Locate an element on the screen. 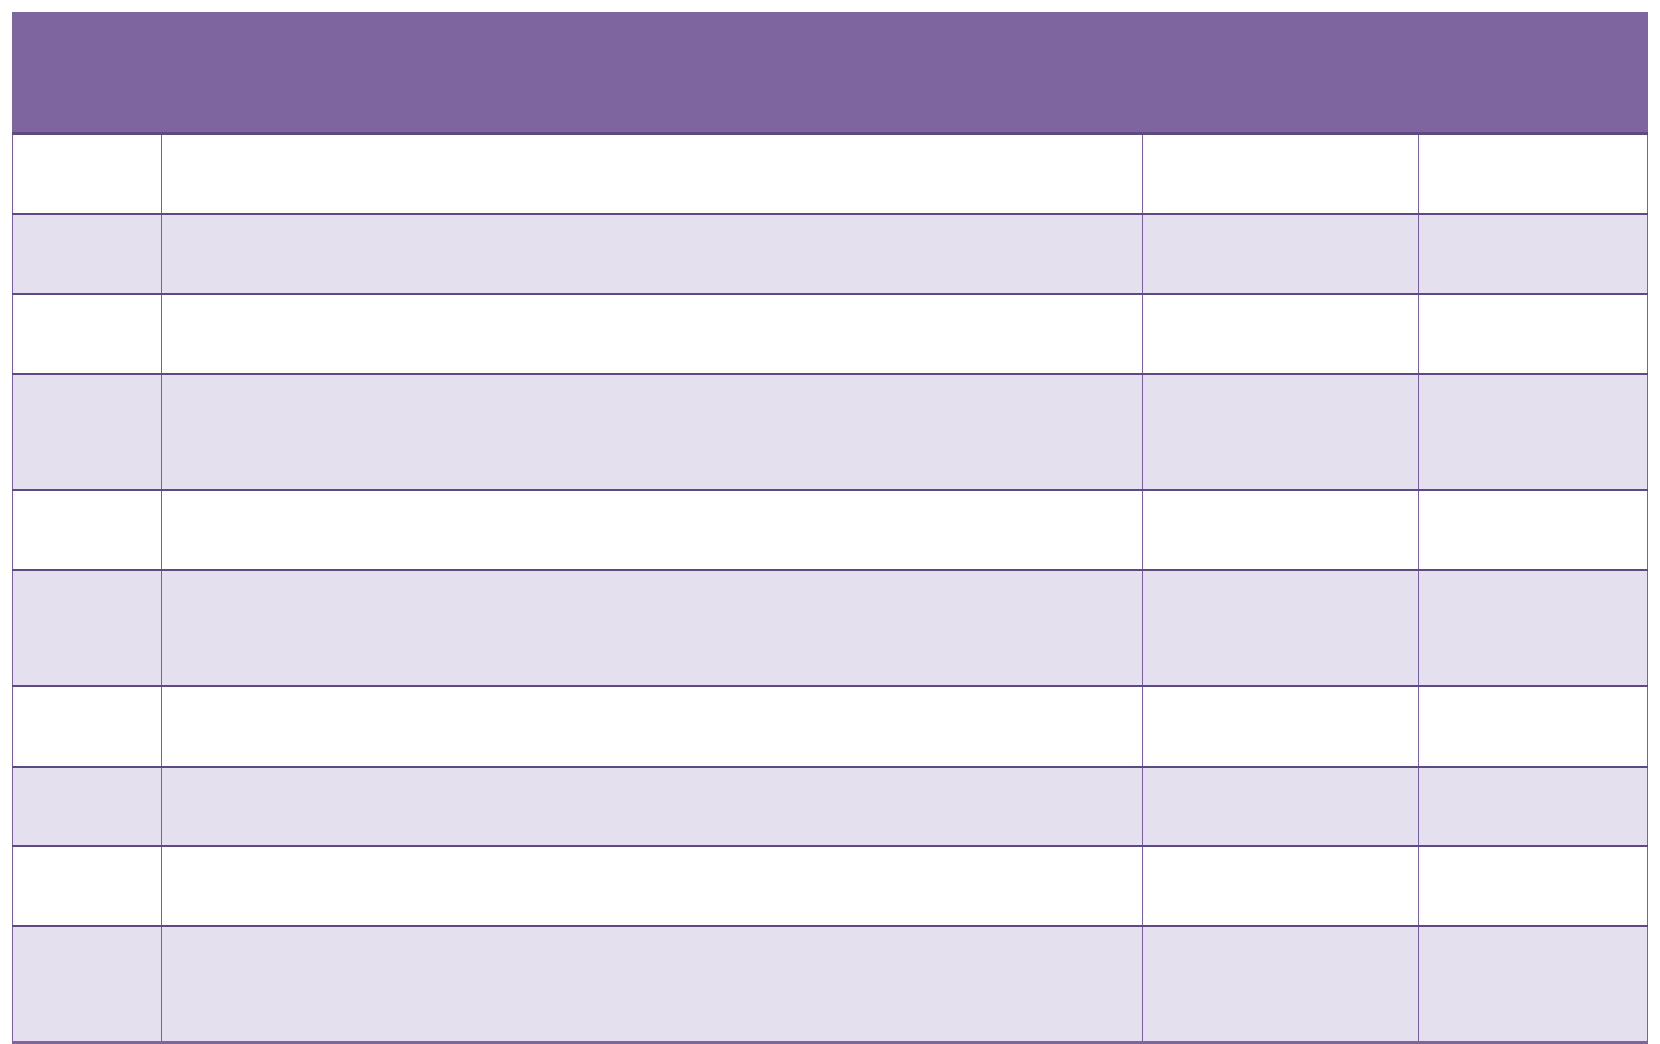 The width and height of the screenshot is (1660, 1044). table-header-row is located at coordinates (830, 73).